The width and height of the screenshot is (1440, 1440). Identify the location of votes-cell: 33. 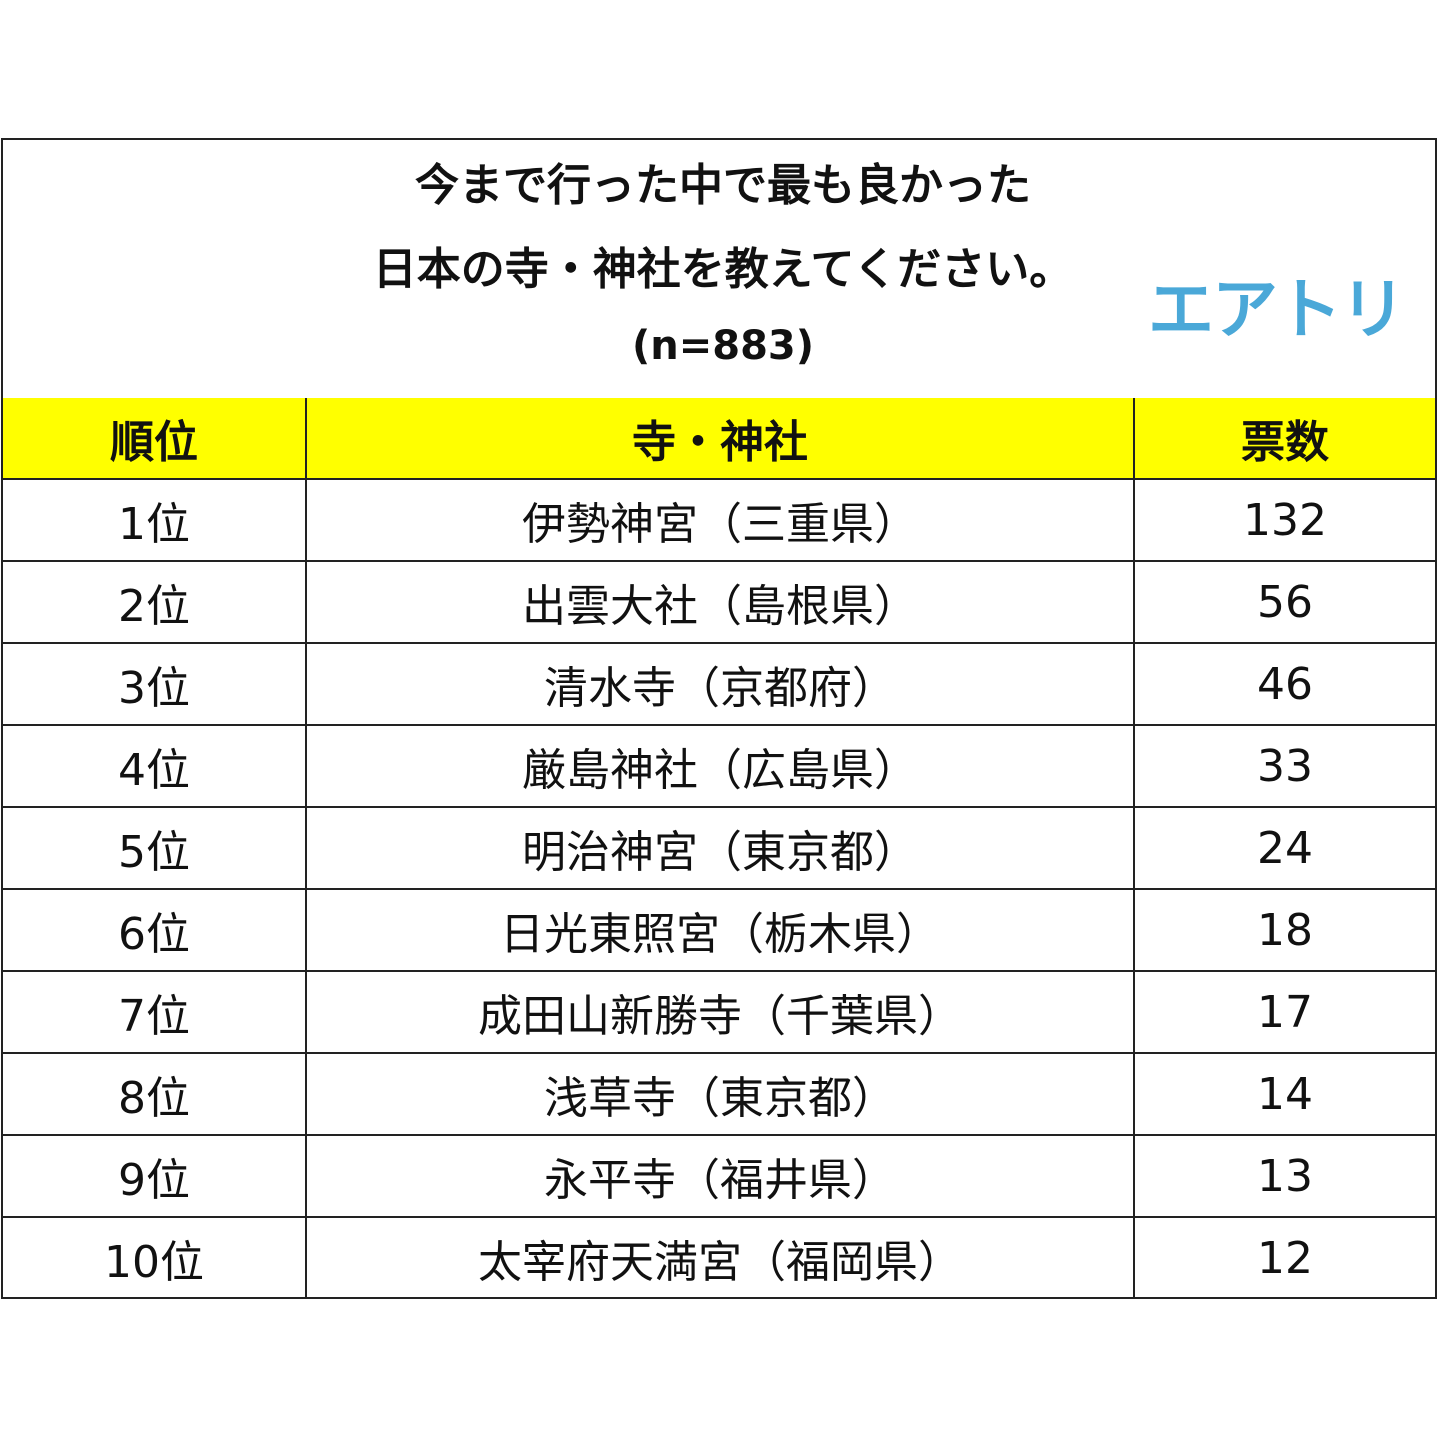
(1284, 766).